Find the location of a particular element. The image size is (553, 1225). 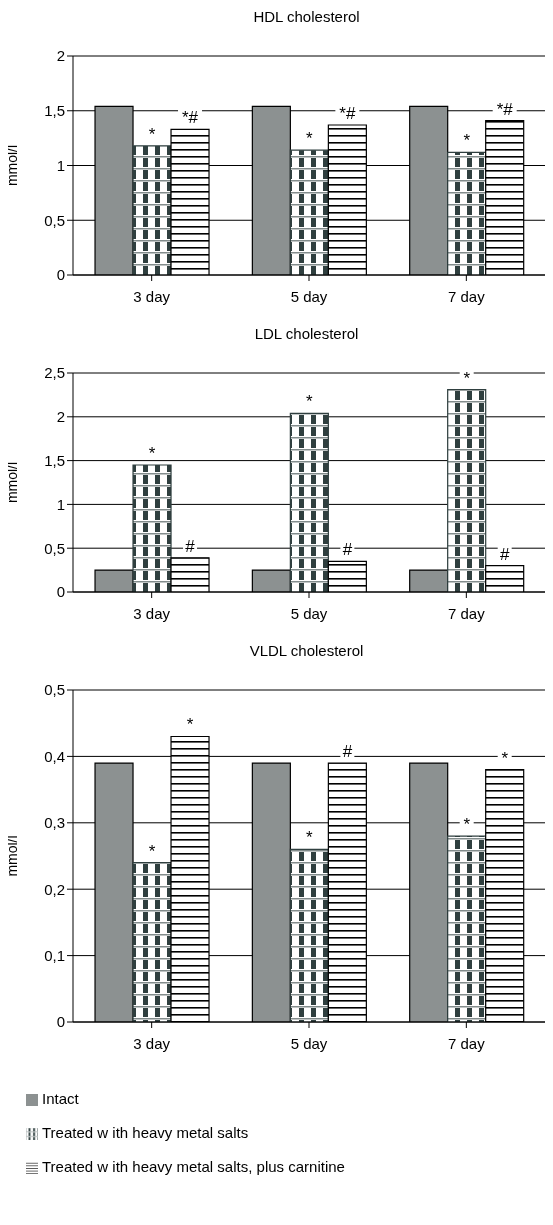

y-tick-label: 0,1 is located at coordinates (54, 955).